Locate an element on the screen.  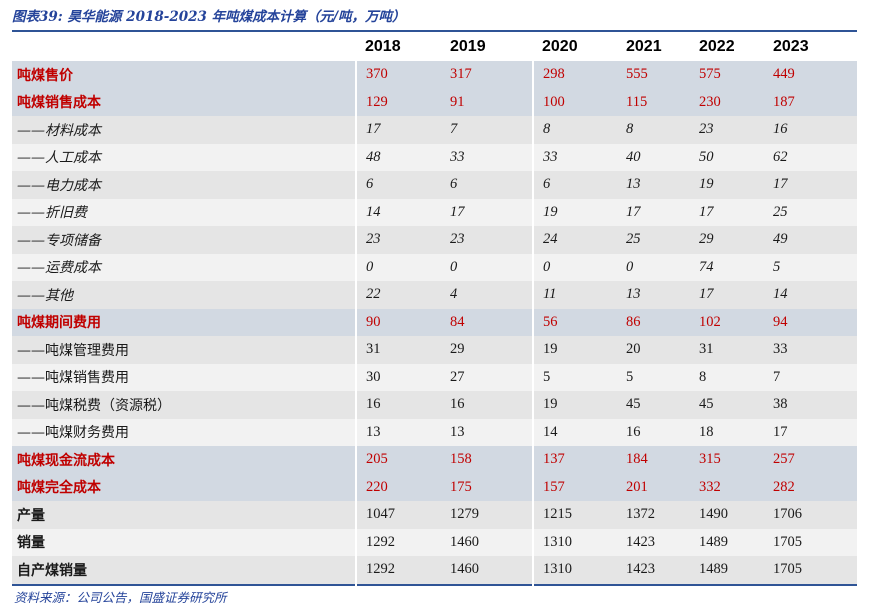
value-cell: 100 is located at coordinates (574, 102).